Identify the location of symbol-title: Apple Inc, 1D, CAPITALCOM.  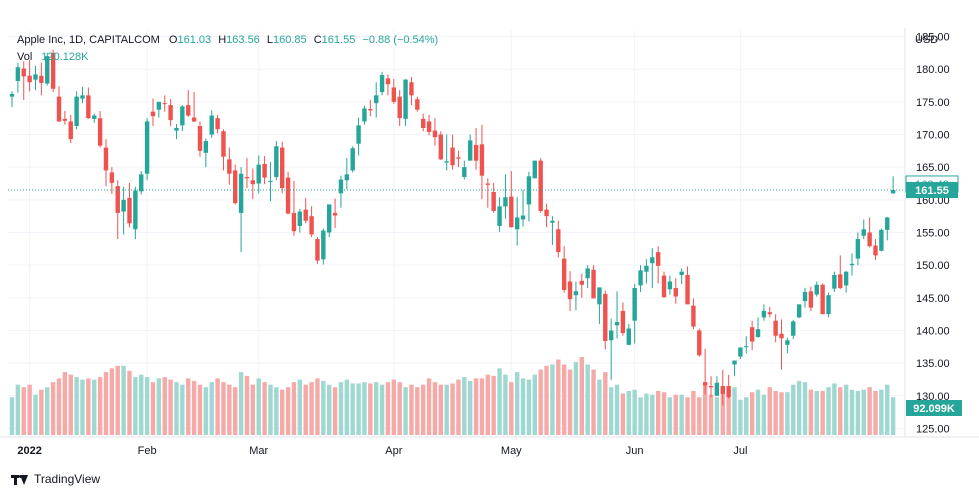
(88, 40).